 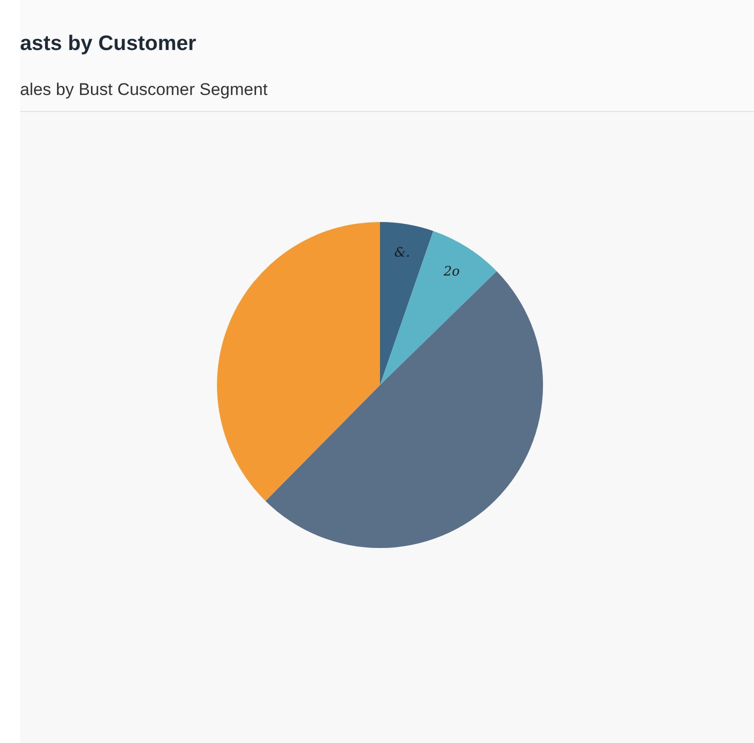 What do you see at coordinates (108, 44) in the screenshot?
I see `chart-title: asts by Customer` at bounding box center [108, 44].